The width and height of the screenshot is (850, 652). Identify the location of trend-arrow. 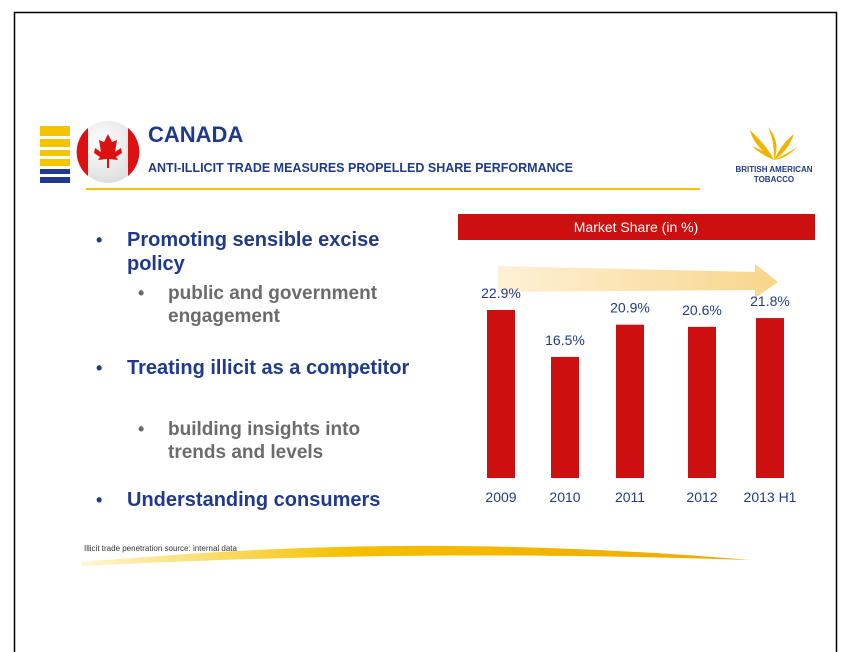
(638, 281).